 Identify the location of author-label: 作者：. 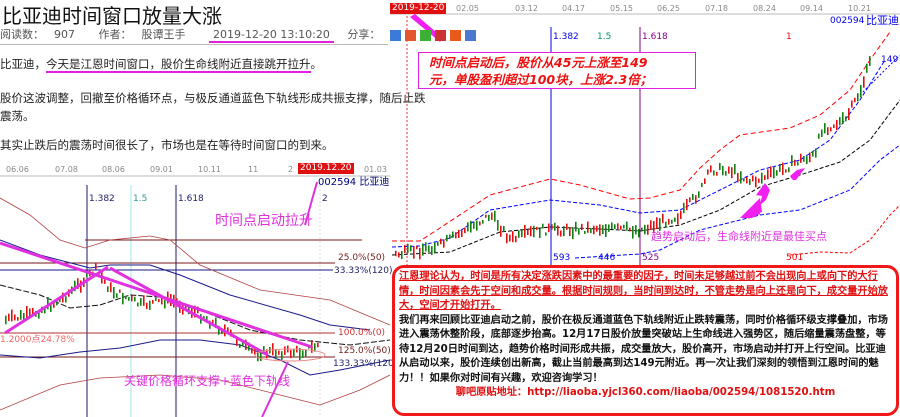
(115, 34).